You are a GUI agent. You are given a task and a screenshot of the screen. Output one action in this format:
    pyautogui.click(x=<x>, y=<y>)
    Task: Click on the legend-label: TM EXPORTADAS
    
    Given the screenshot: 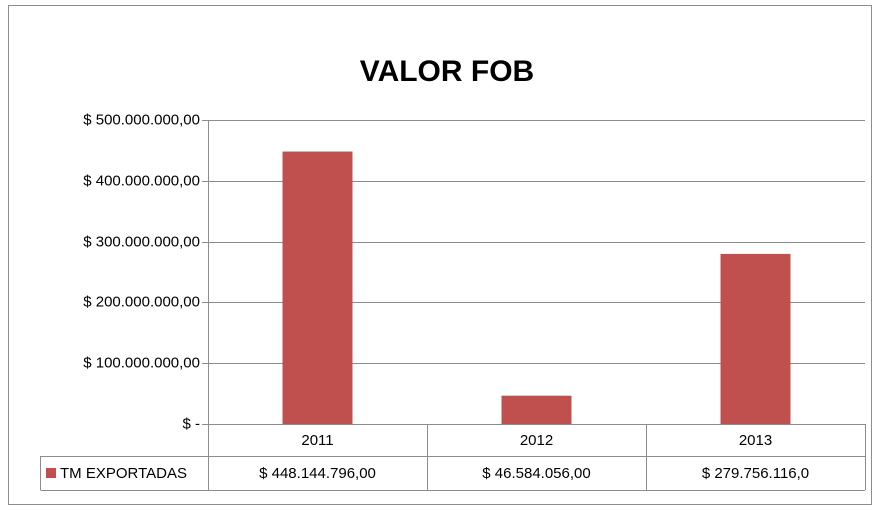 What is the action you would take?
    pyautogui.click(x=123, y=473)
    